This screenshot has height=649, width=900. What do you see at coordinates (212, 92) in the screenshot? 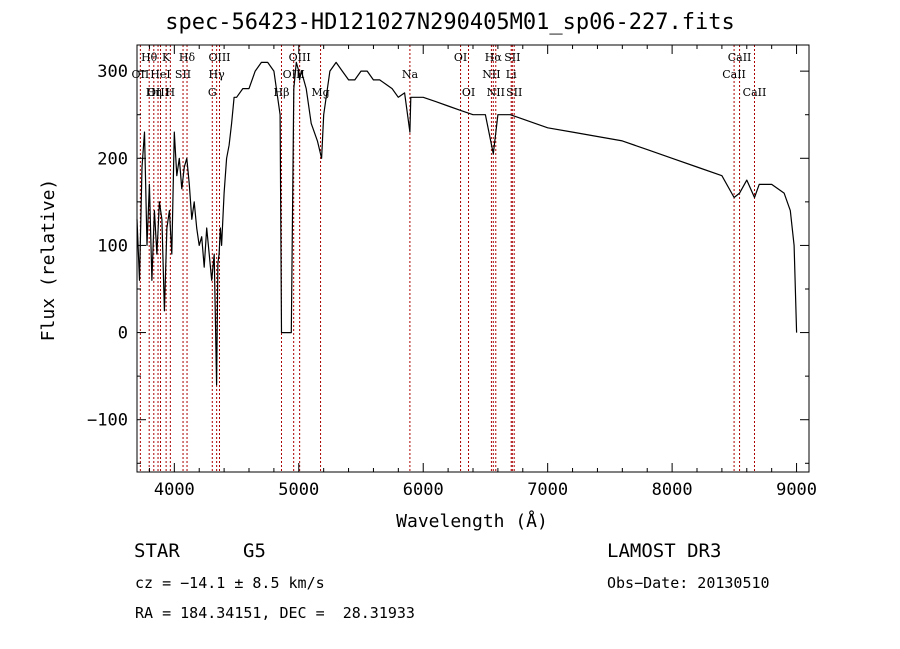
I see `marker-label: G` at bounding box center [212, 92].